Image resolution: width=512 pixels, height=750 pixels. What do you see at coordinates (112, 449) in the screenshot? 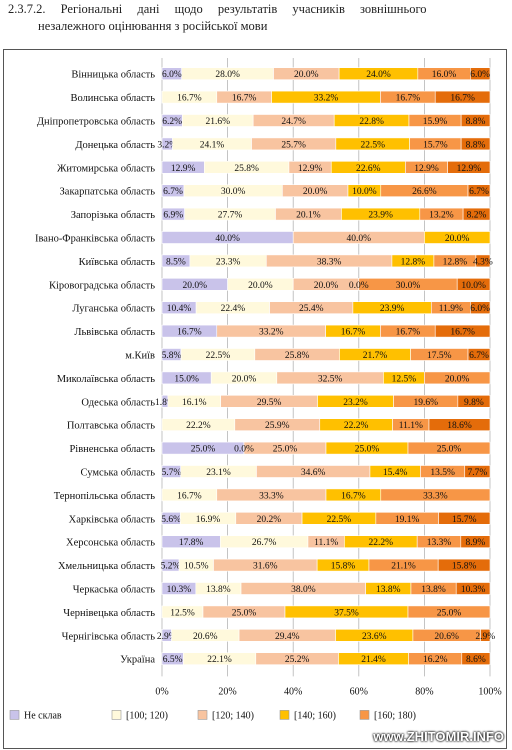
I see `category-label: Рівненська область` at bounding box center [112, 449].